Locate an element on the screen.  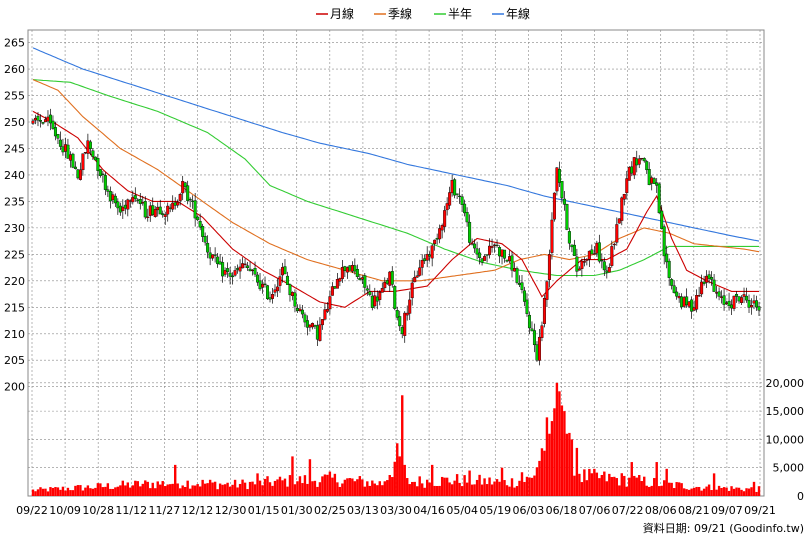
date-tick-label: 03/30 is located at coordinates (396, 510).